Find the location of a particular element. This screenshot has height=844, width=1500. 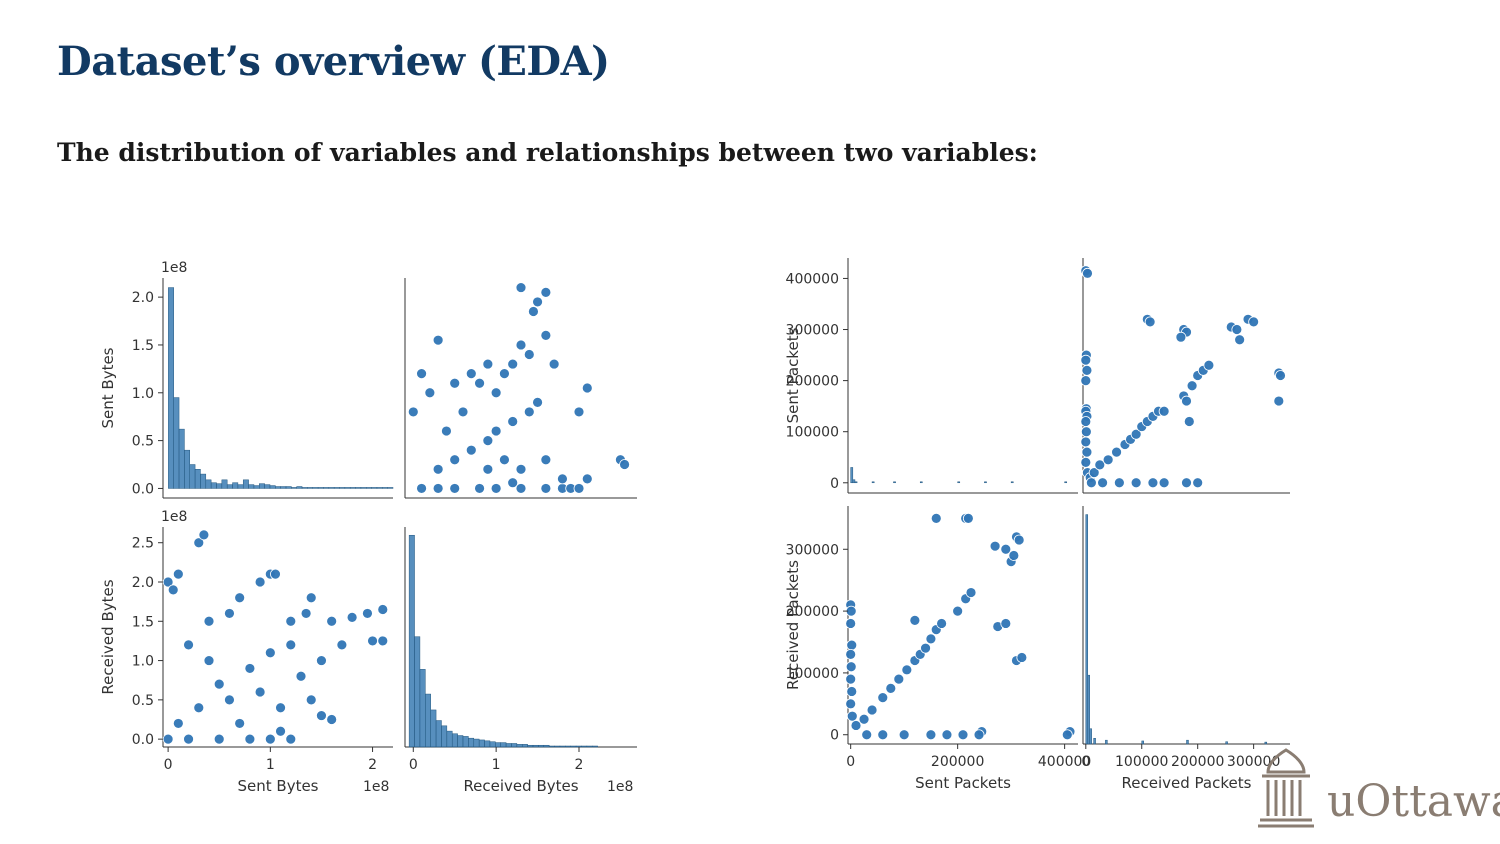

panel-1-3-xtick-label-1: 100000 is located at coordinates (1141, 762).